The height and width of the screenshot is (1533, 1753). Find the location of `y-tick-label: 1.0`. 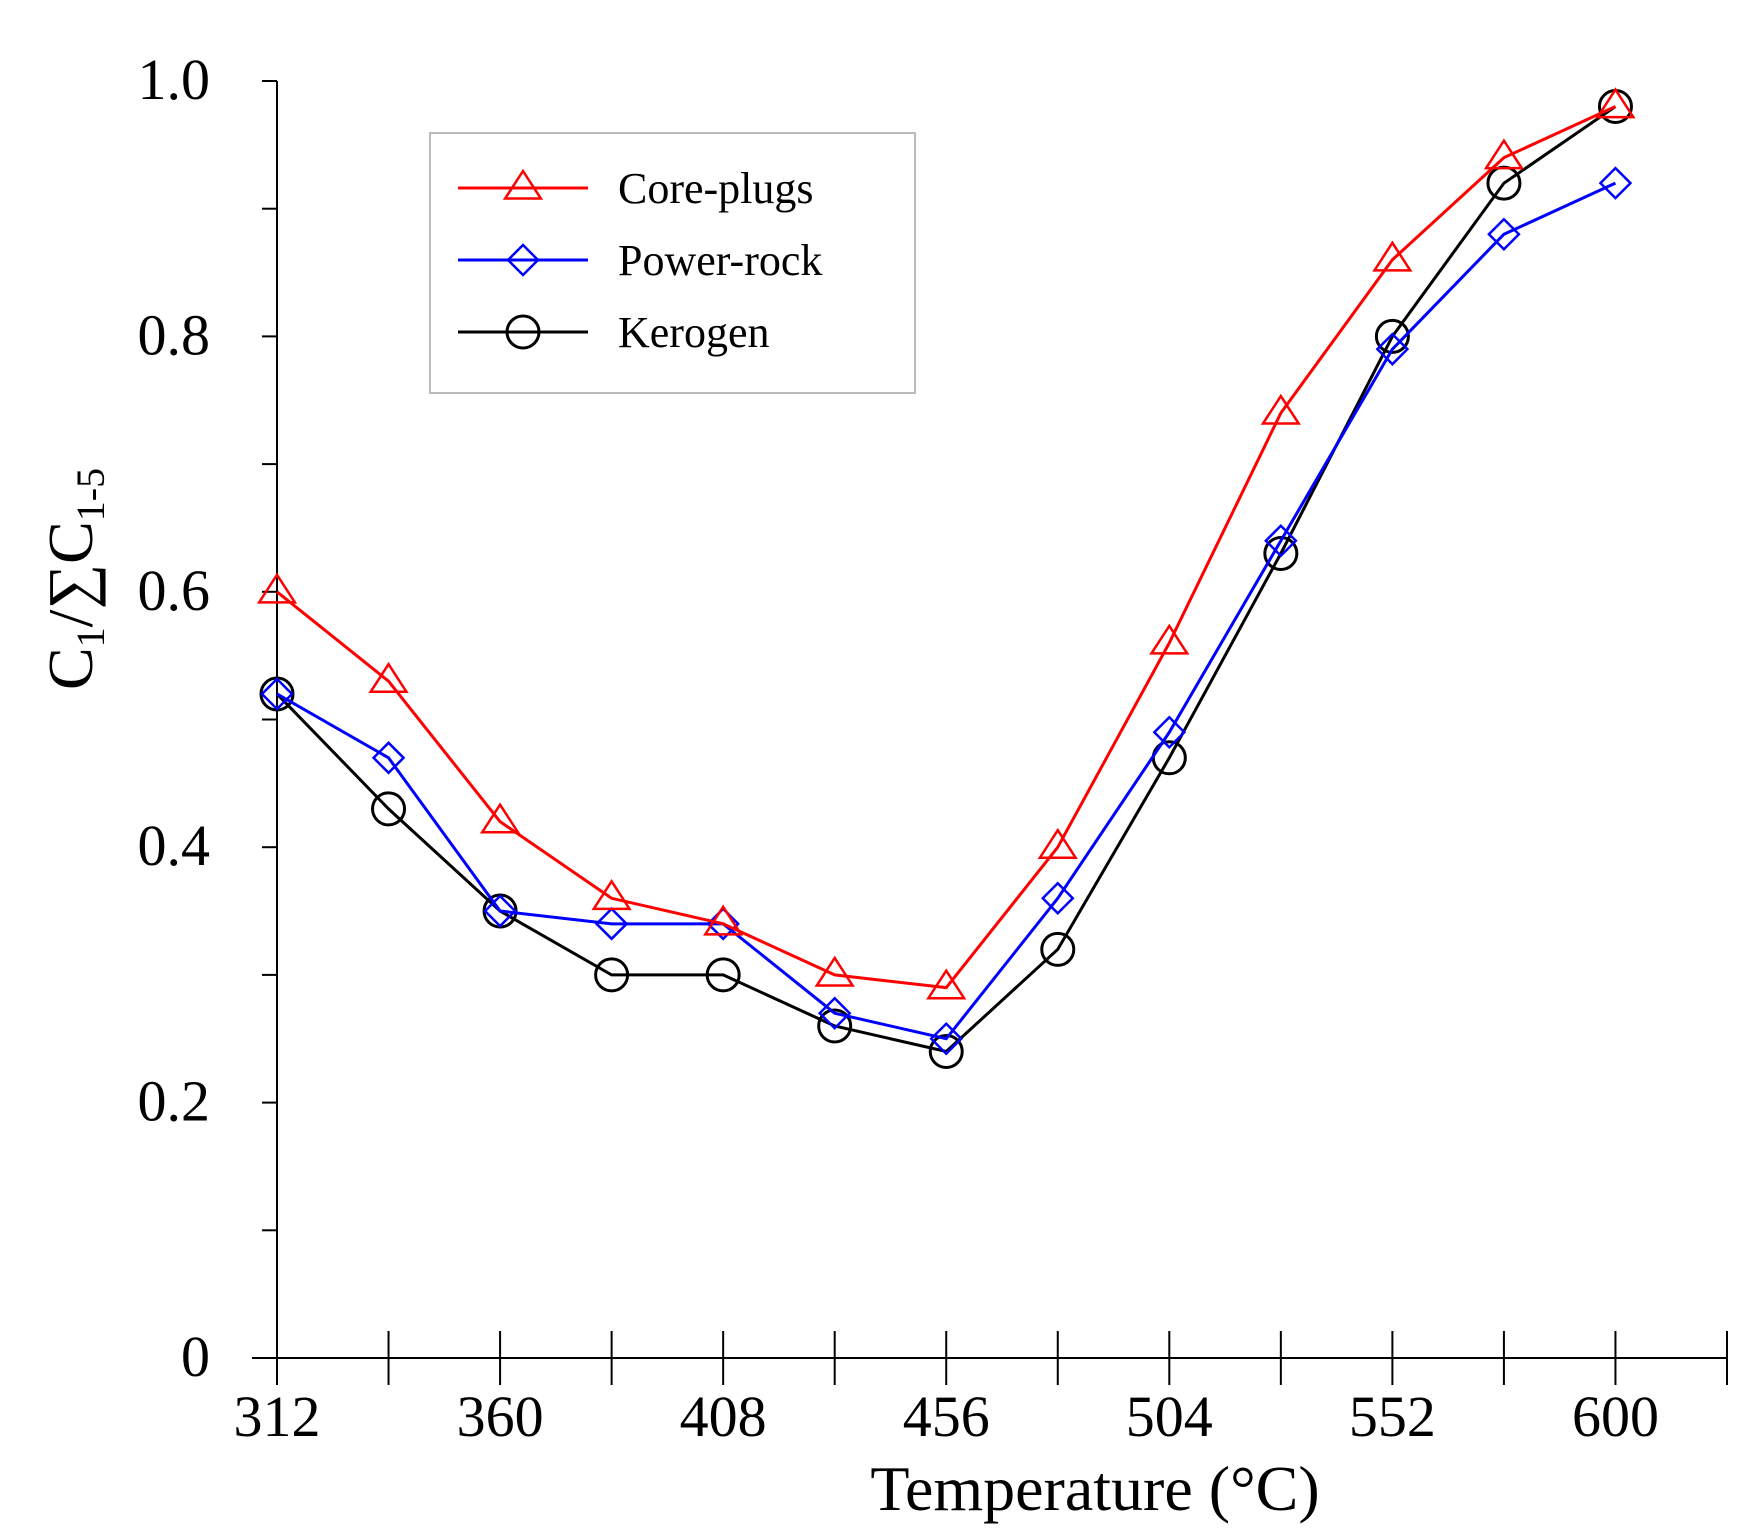

y-tick-label: 1.0 is located at coordinates (174, 79).